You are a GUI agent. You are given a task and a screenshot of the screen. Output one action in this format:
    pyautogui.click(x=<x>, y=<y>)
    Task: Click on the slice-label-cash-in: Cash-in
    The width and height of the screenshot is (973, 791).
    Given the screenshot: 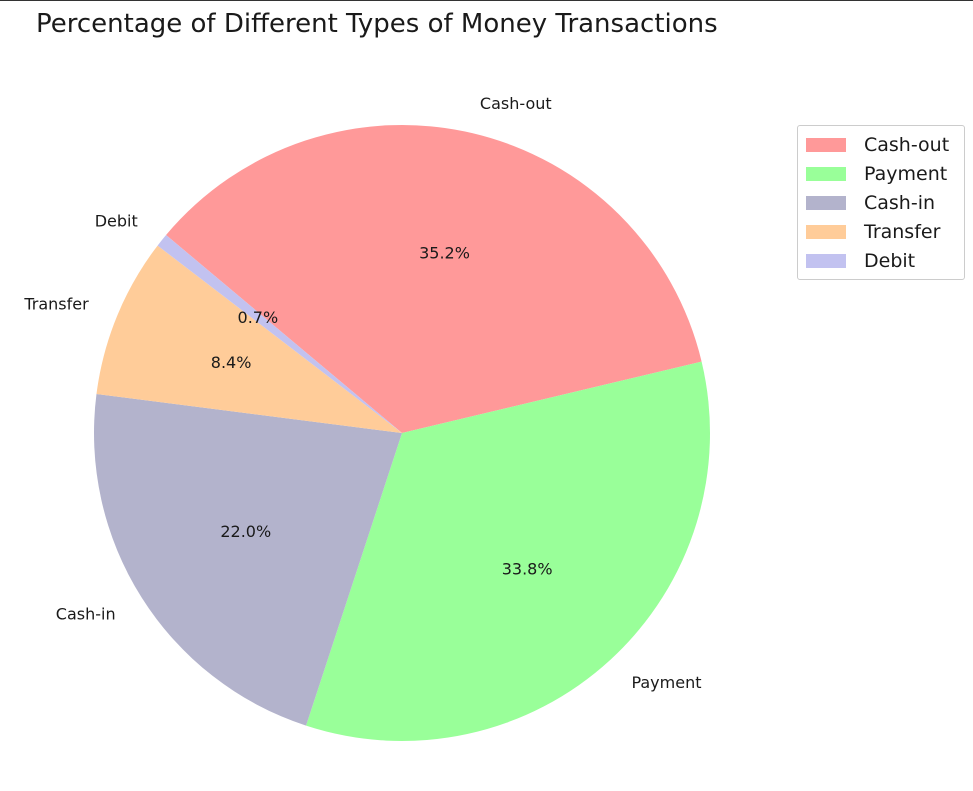 What is the action you would take?
    pyautogui.click(x=86, y=613)
    